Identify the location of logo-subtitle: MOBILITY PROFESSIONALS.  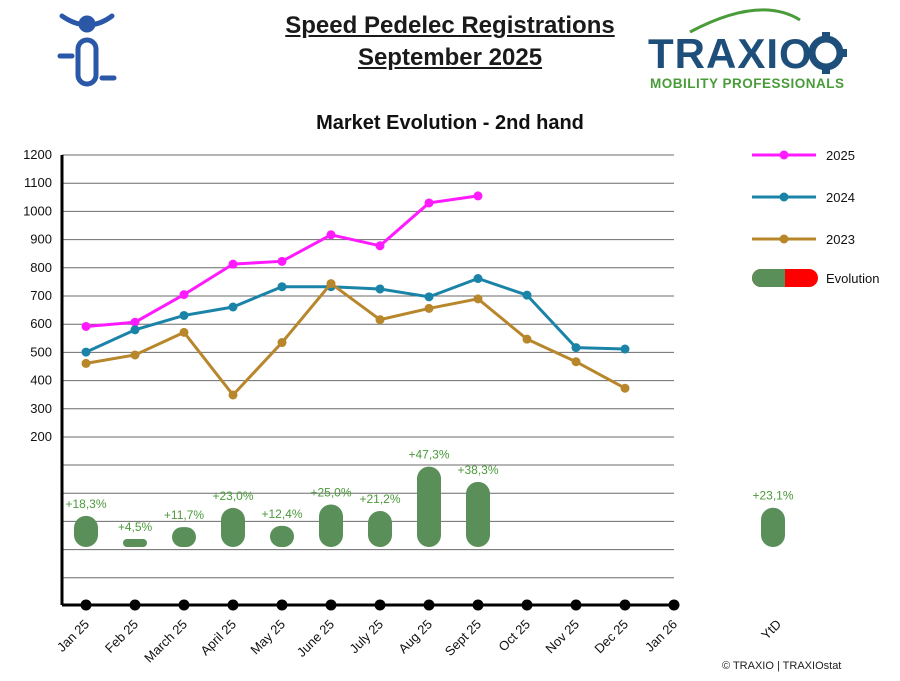
(747, 83).